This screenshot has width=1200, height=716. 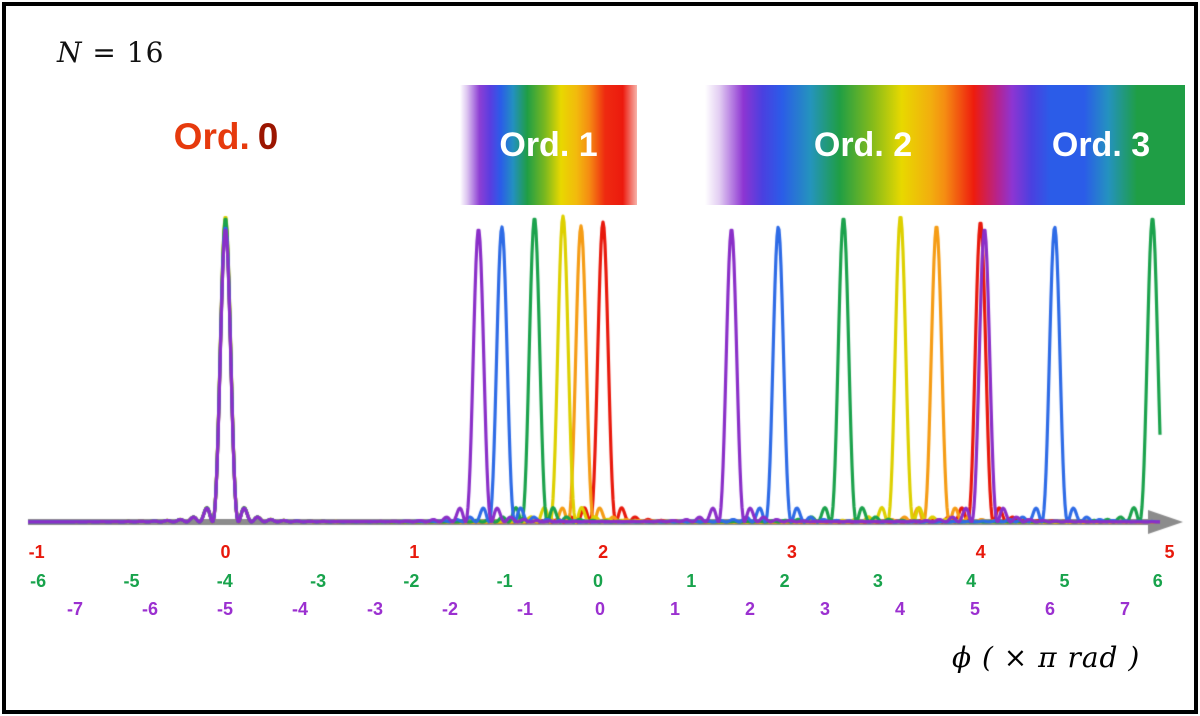 I want to click on figure-title: N = 16, so click(x=110, y=52).